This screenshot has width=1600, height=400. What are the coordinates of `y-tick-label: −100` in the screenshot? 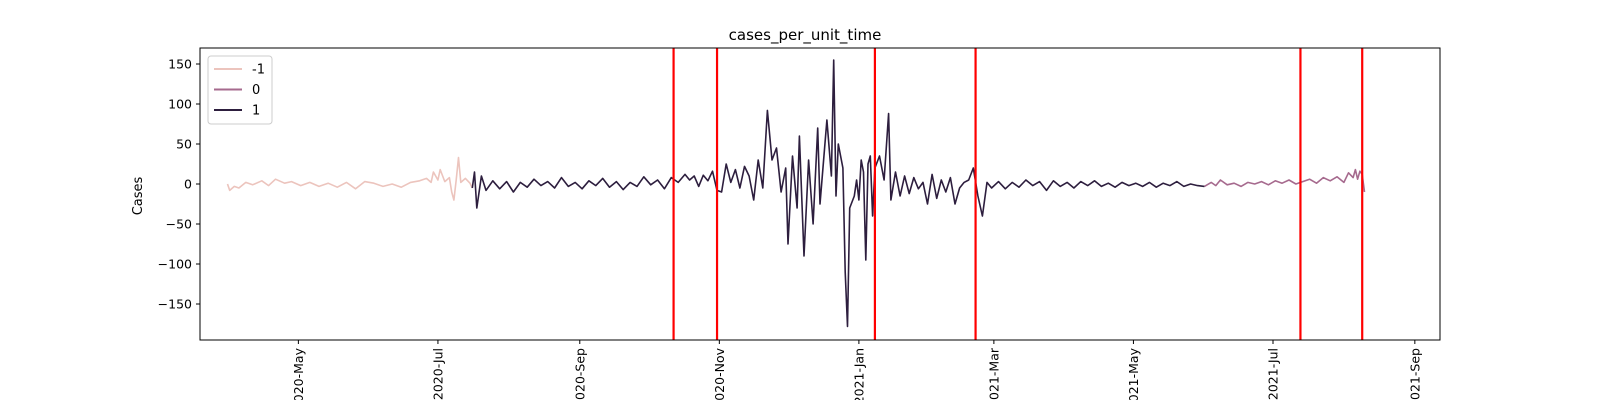 It's located at (175, 264).